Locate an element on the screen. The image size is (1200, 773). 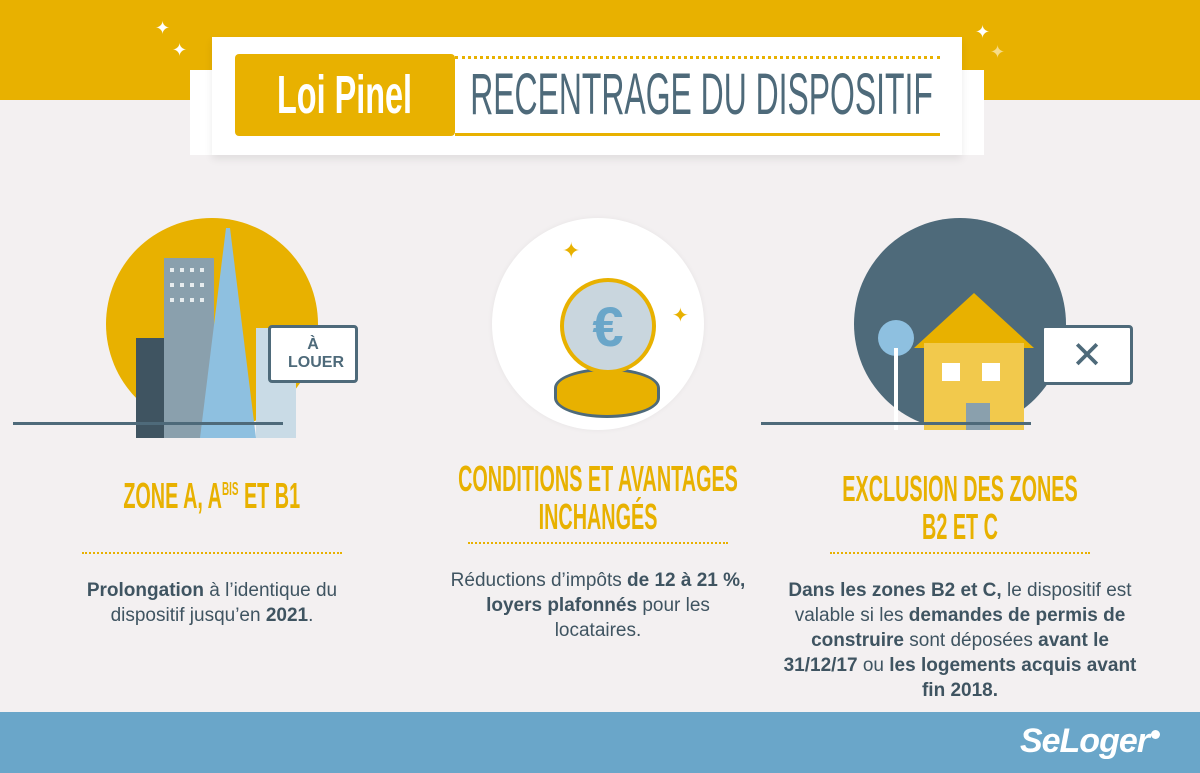
law-label-box: Loi Pinel is located at coordinates (345, 95).